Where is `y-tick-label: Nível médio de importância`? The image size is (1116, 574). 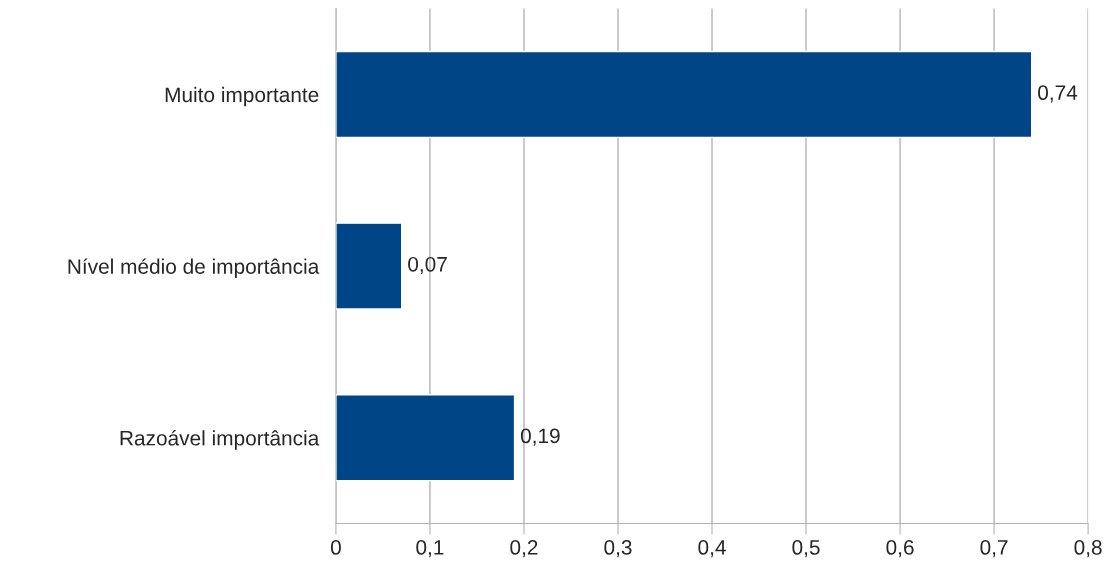 y-tick-label: Nível médio de importância is located at coordinates (194, 268).